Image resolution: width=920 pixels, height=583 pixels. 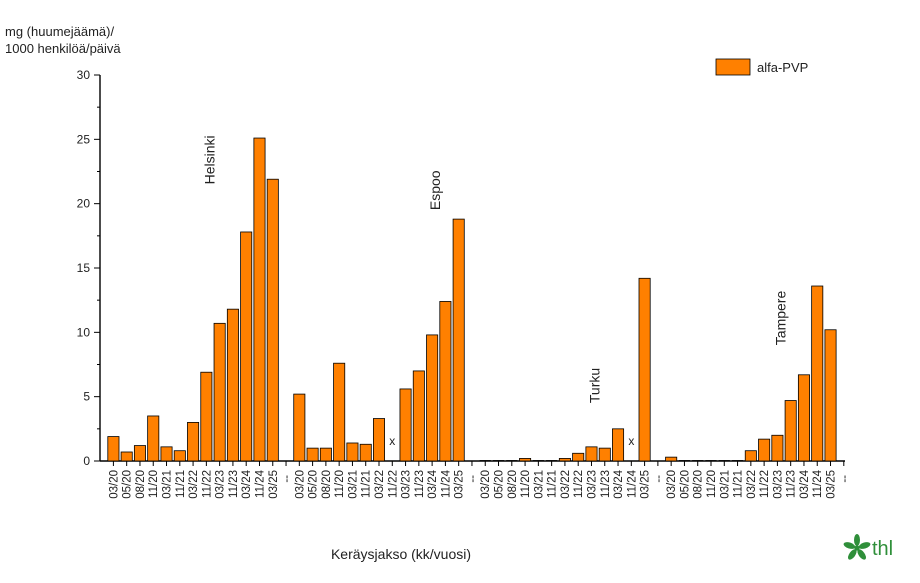 I want to click on thl-logo-icon, so click(x=857, y=547).